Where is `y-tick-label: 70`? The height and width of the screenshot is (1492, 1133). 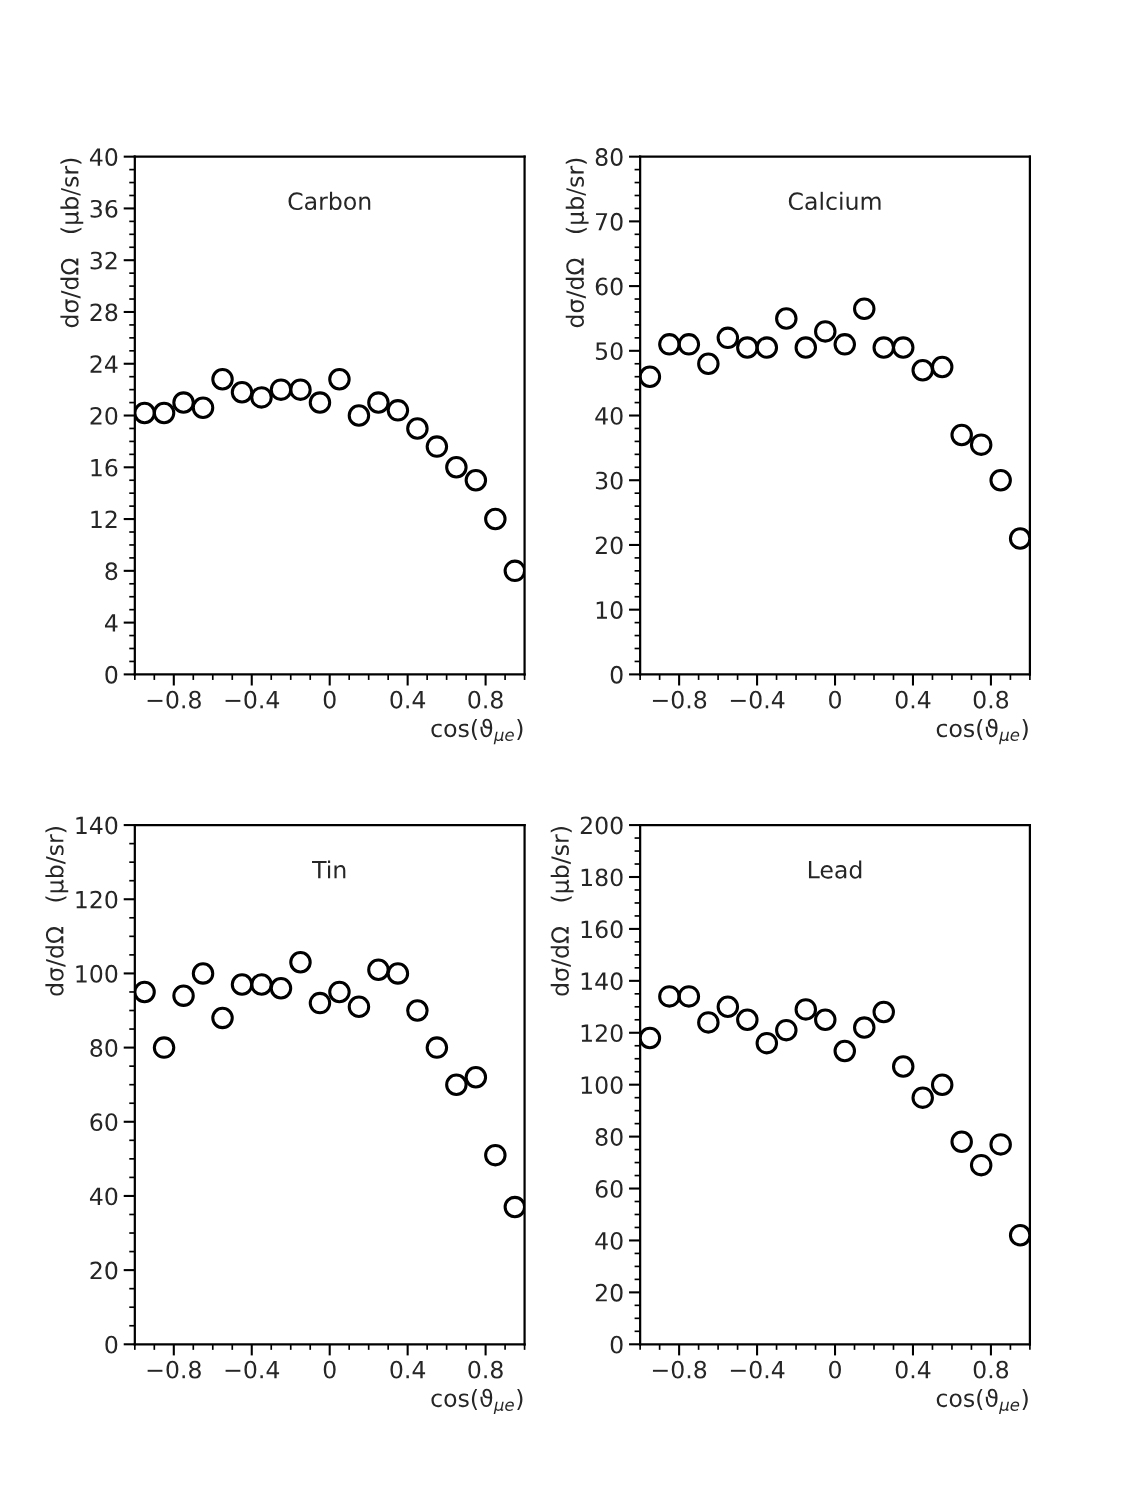 y-tick-label: 70 is located at coordinates (609, 221).